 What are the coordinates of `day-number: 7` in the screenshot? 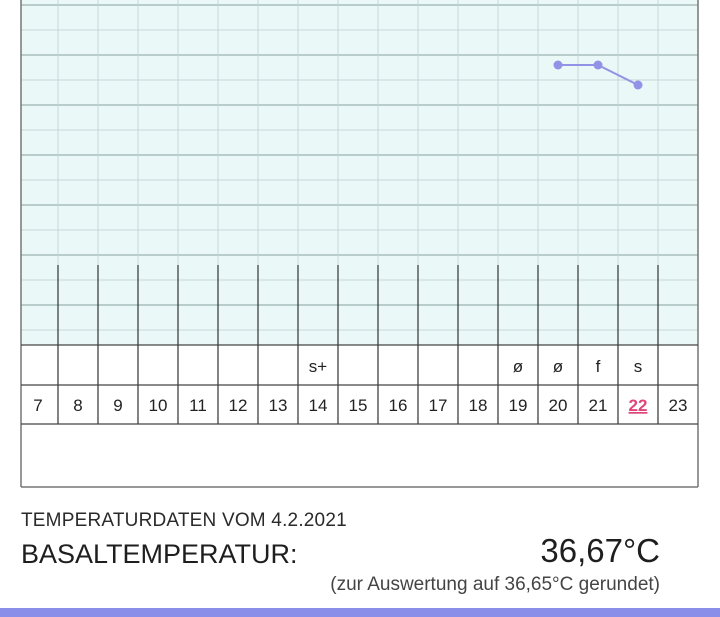 It's located at (37, 405).